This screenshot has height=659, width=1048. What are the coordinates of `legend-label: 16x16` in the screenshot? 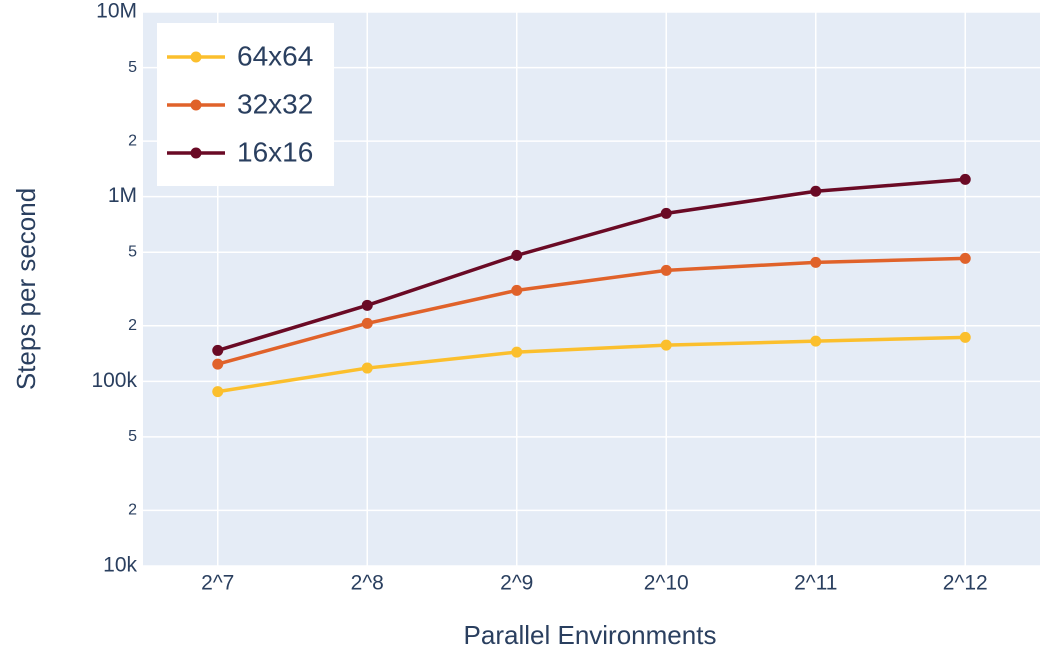 It's located at (275, 151).